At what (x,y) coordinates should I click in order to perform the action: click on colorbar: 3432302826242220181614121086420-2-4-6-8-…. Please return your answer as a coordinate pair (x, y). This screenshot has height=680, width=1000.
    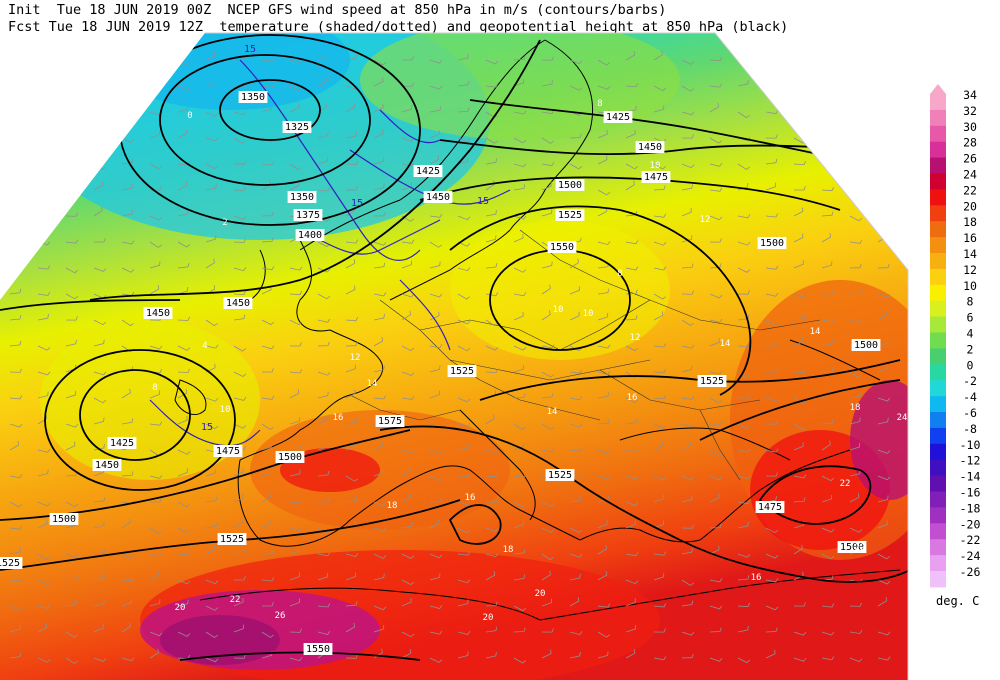
    Looking at the image, I should click on (955, 336).